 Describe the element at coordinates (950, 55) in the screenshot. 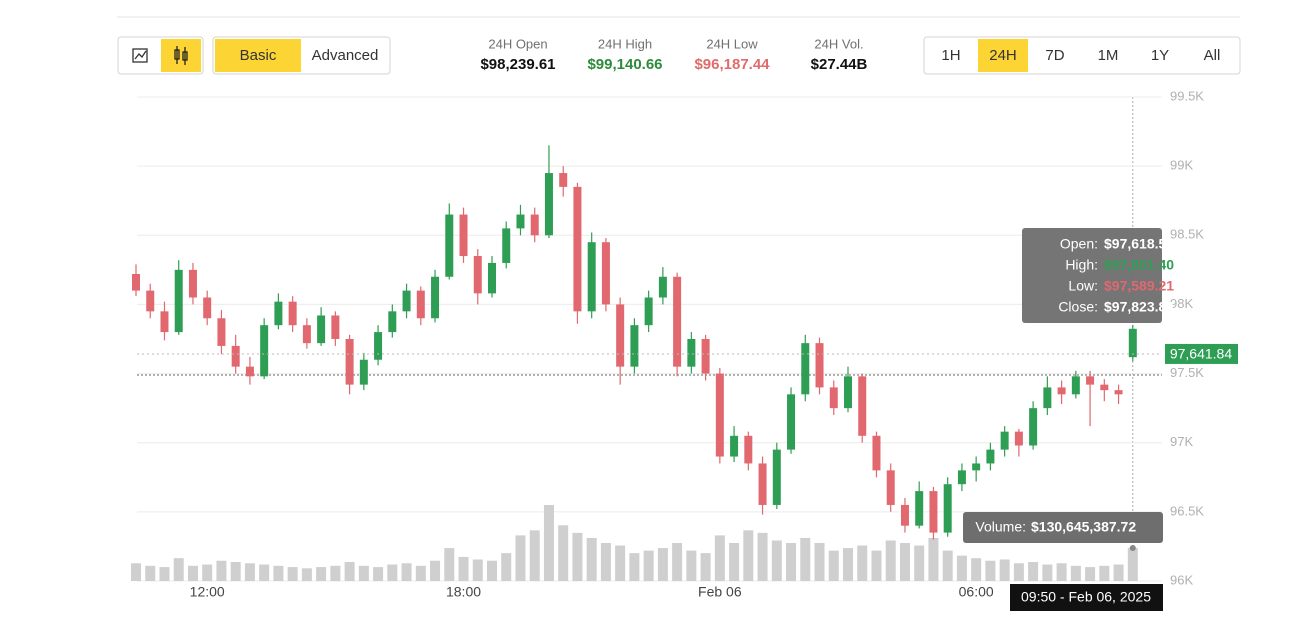

I see `timeframe-button: 1H` at that location.